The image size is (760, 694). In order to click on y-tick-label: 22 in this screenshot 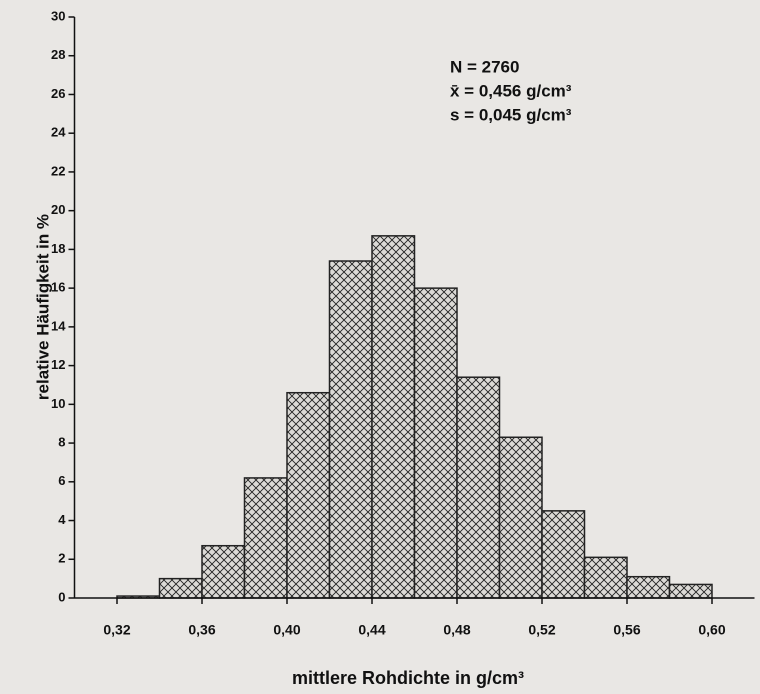, I will do `click(58, 170)`.